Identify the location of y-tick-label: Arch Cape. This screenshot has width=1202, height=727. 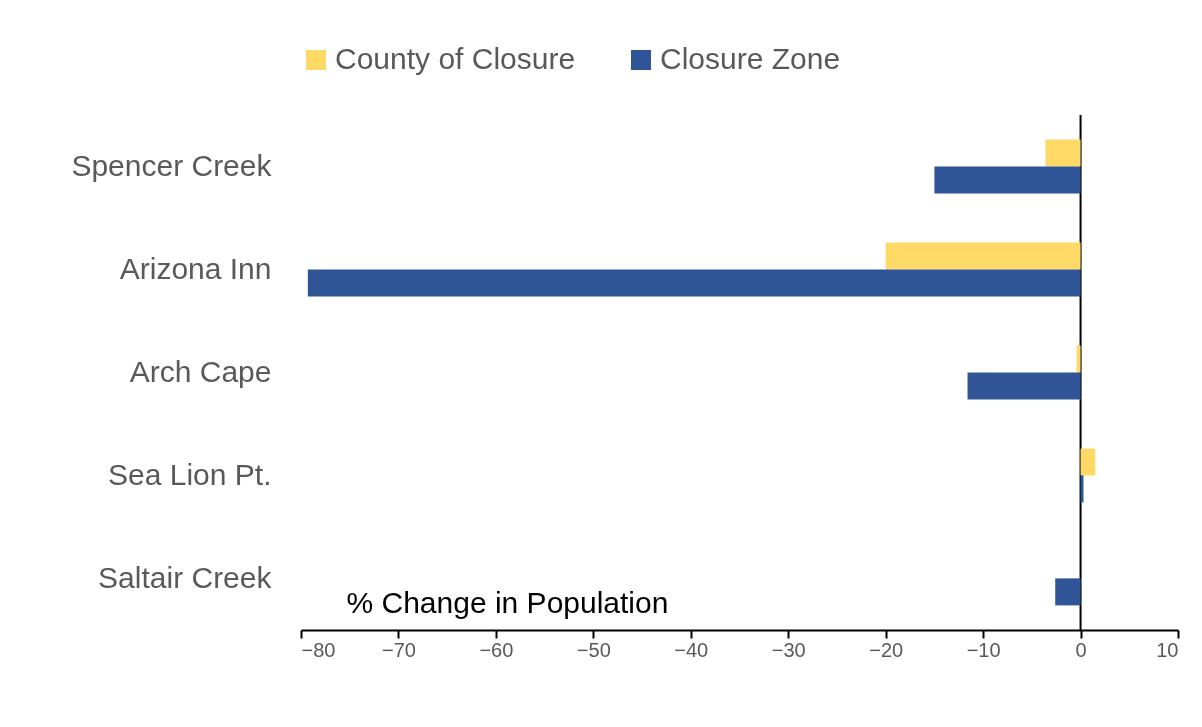
(200, 371).